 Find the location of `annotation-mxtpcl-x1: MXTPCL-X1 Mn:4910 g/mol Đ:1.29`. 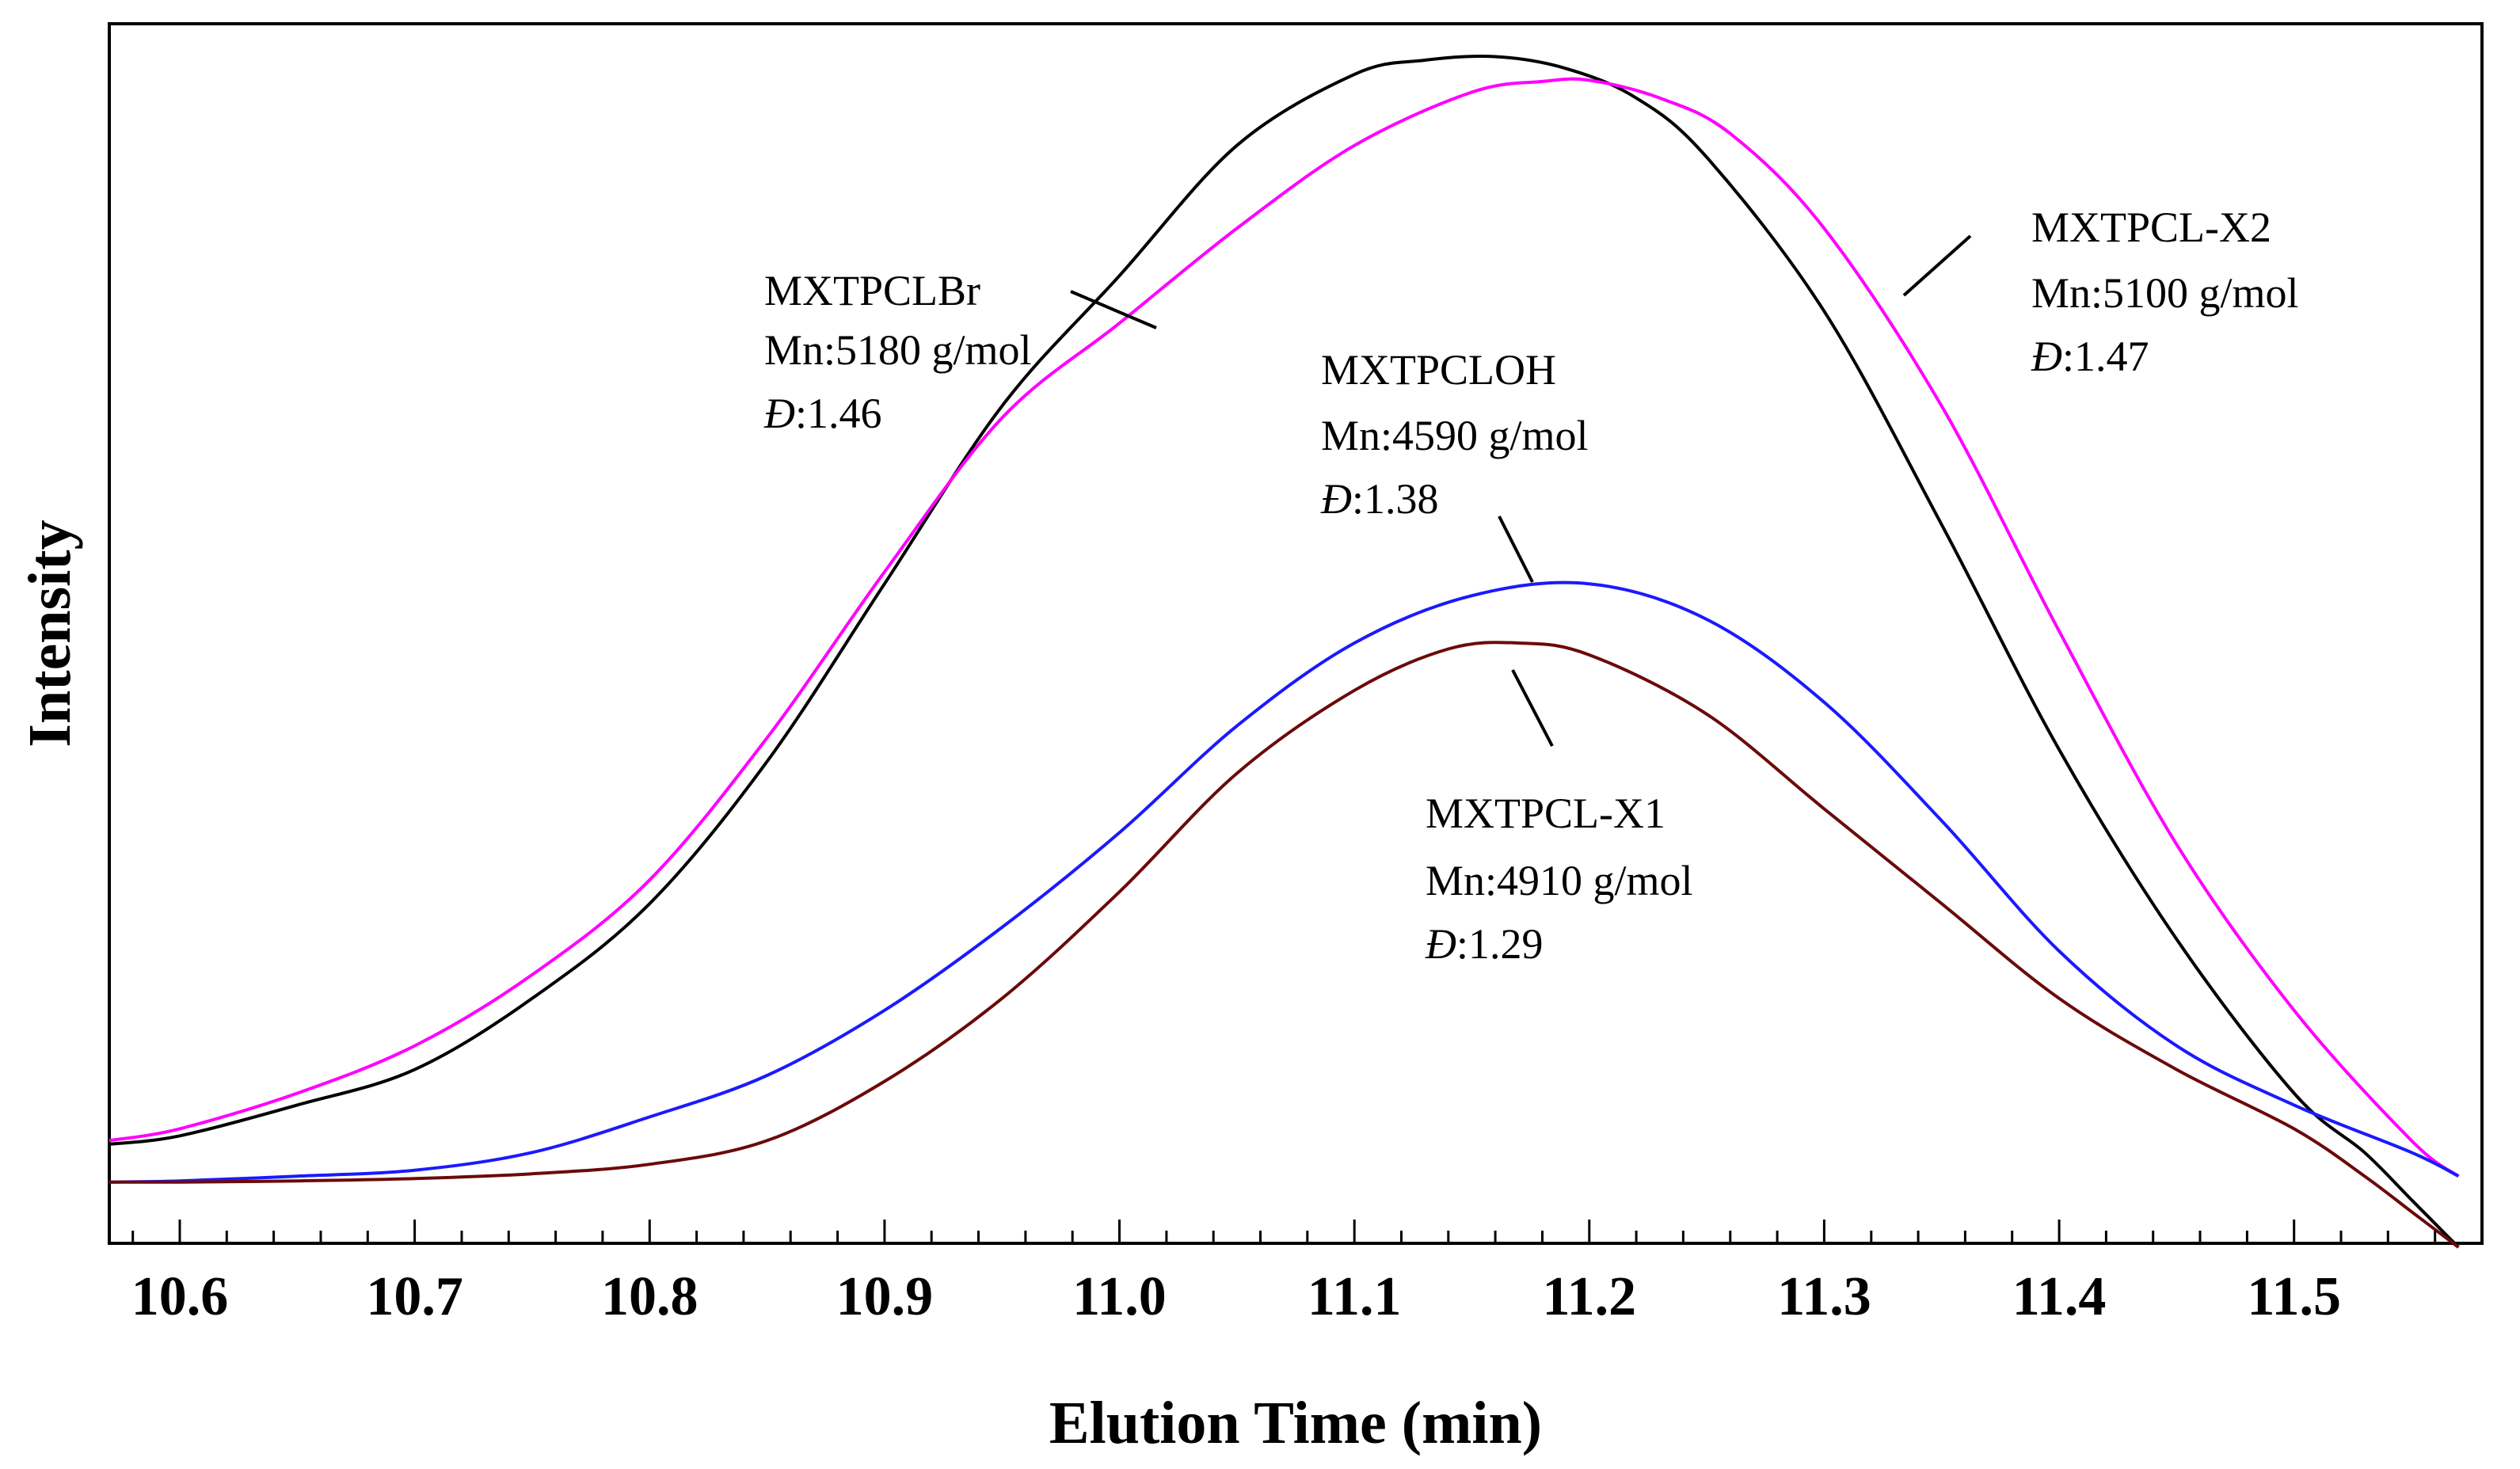

annotation-mxtpcl-x1: MXTPCL-X1 Mn:4910 g/mol Đ:1.29 is located at coordinates (1559, 818).